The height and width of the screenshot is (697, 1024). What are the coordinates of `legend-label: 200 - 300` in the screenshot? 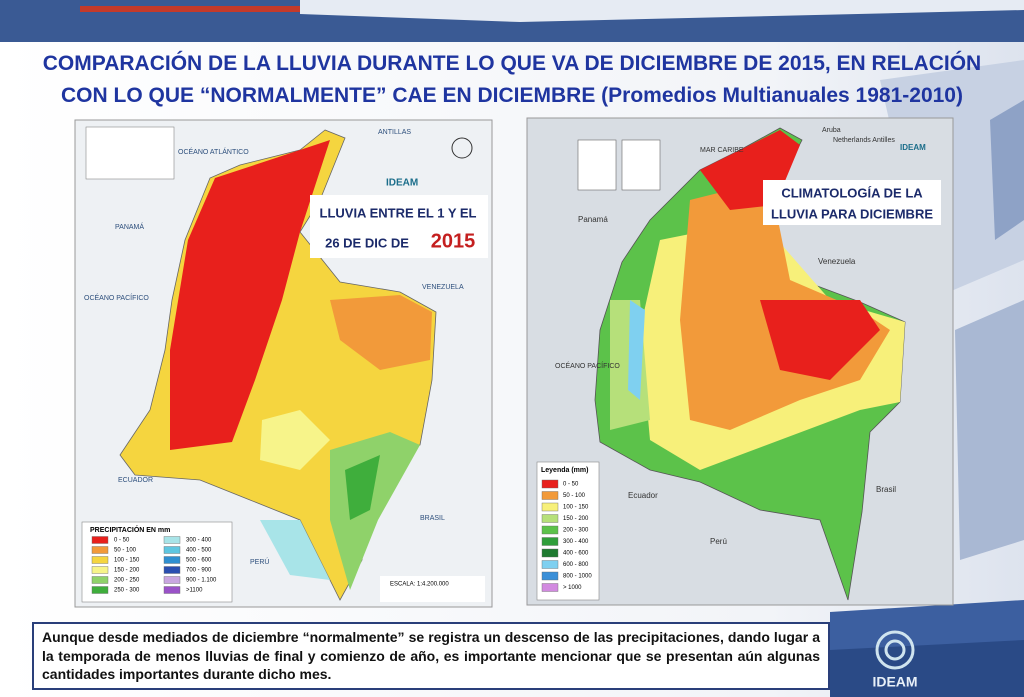 It's located at (576, 531).